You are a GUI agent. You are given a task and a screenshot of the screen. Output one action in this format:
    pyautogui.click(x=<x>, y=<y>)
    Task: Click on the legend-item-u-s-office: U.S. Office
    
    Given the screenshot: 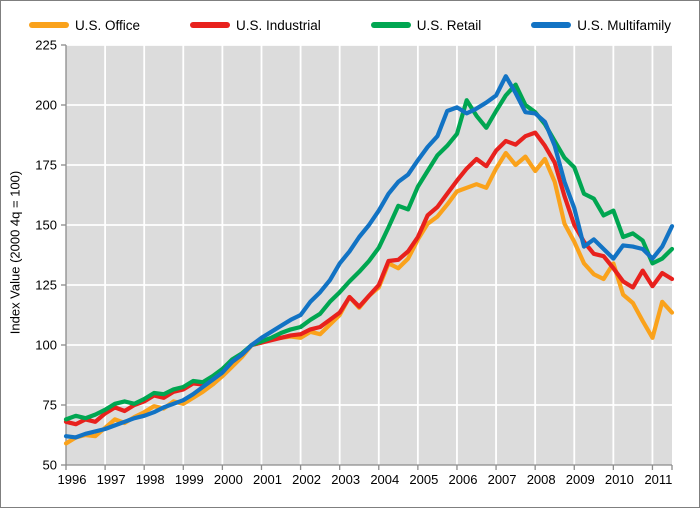 What is the action you would take?
    pyautogui.click(x=84, y=25)
    